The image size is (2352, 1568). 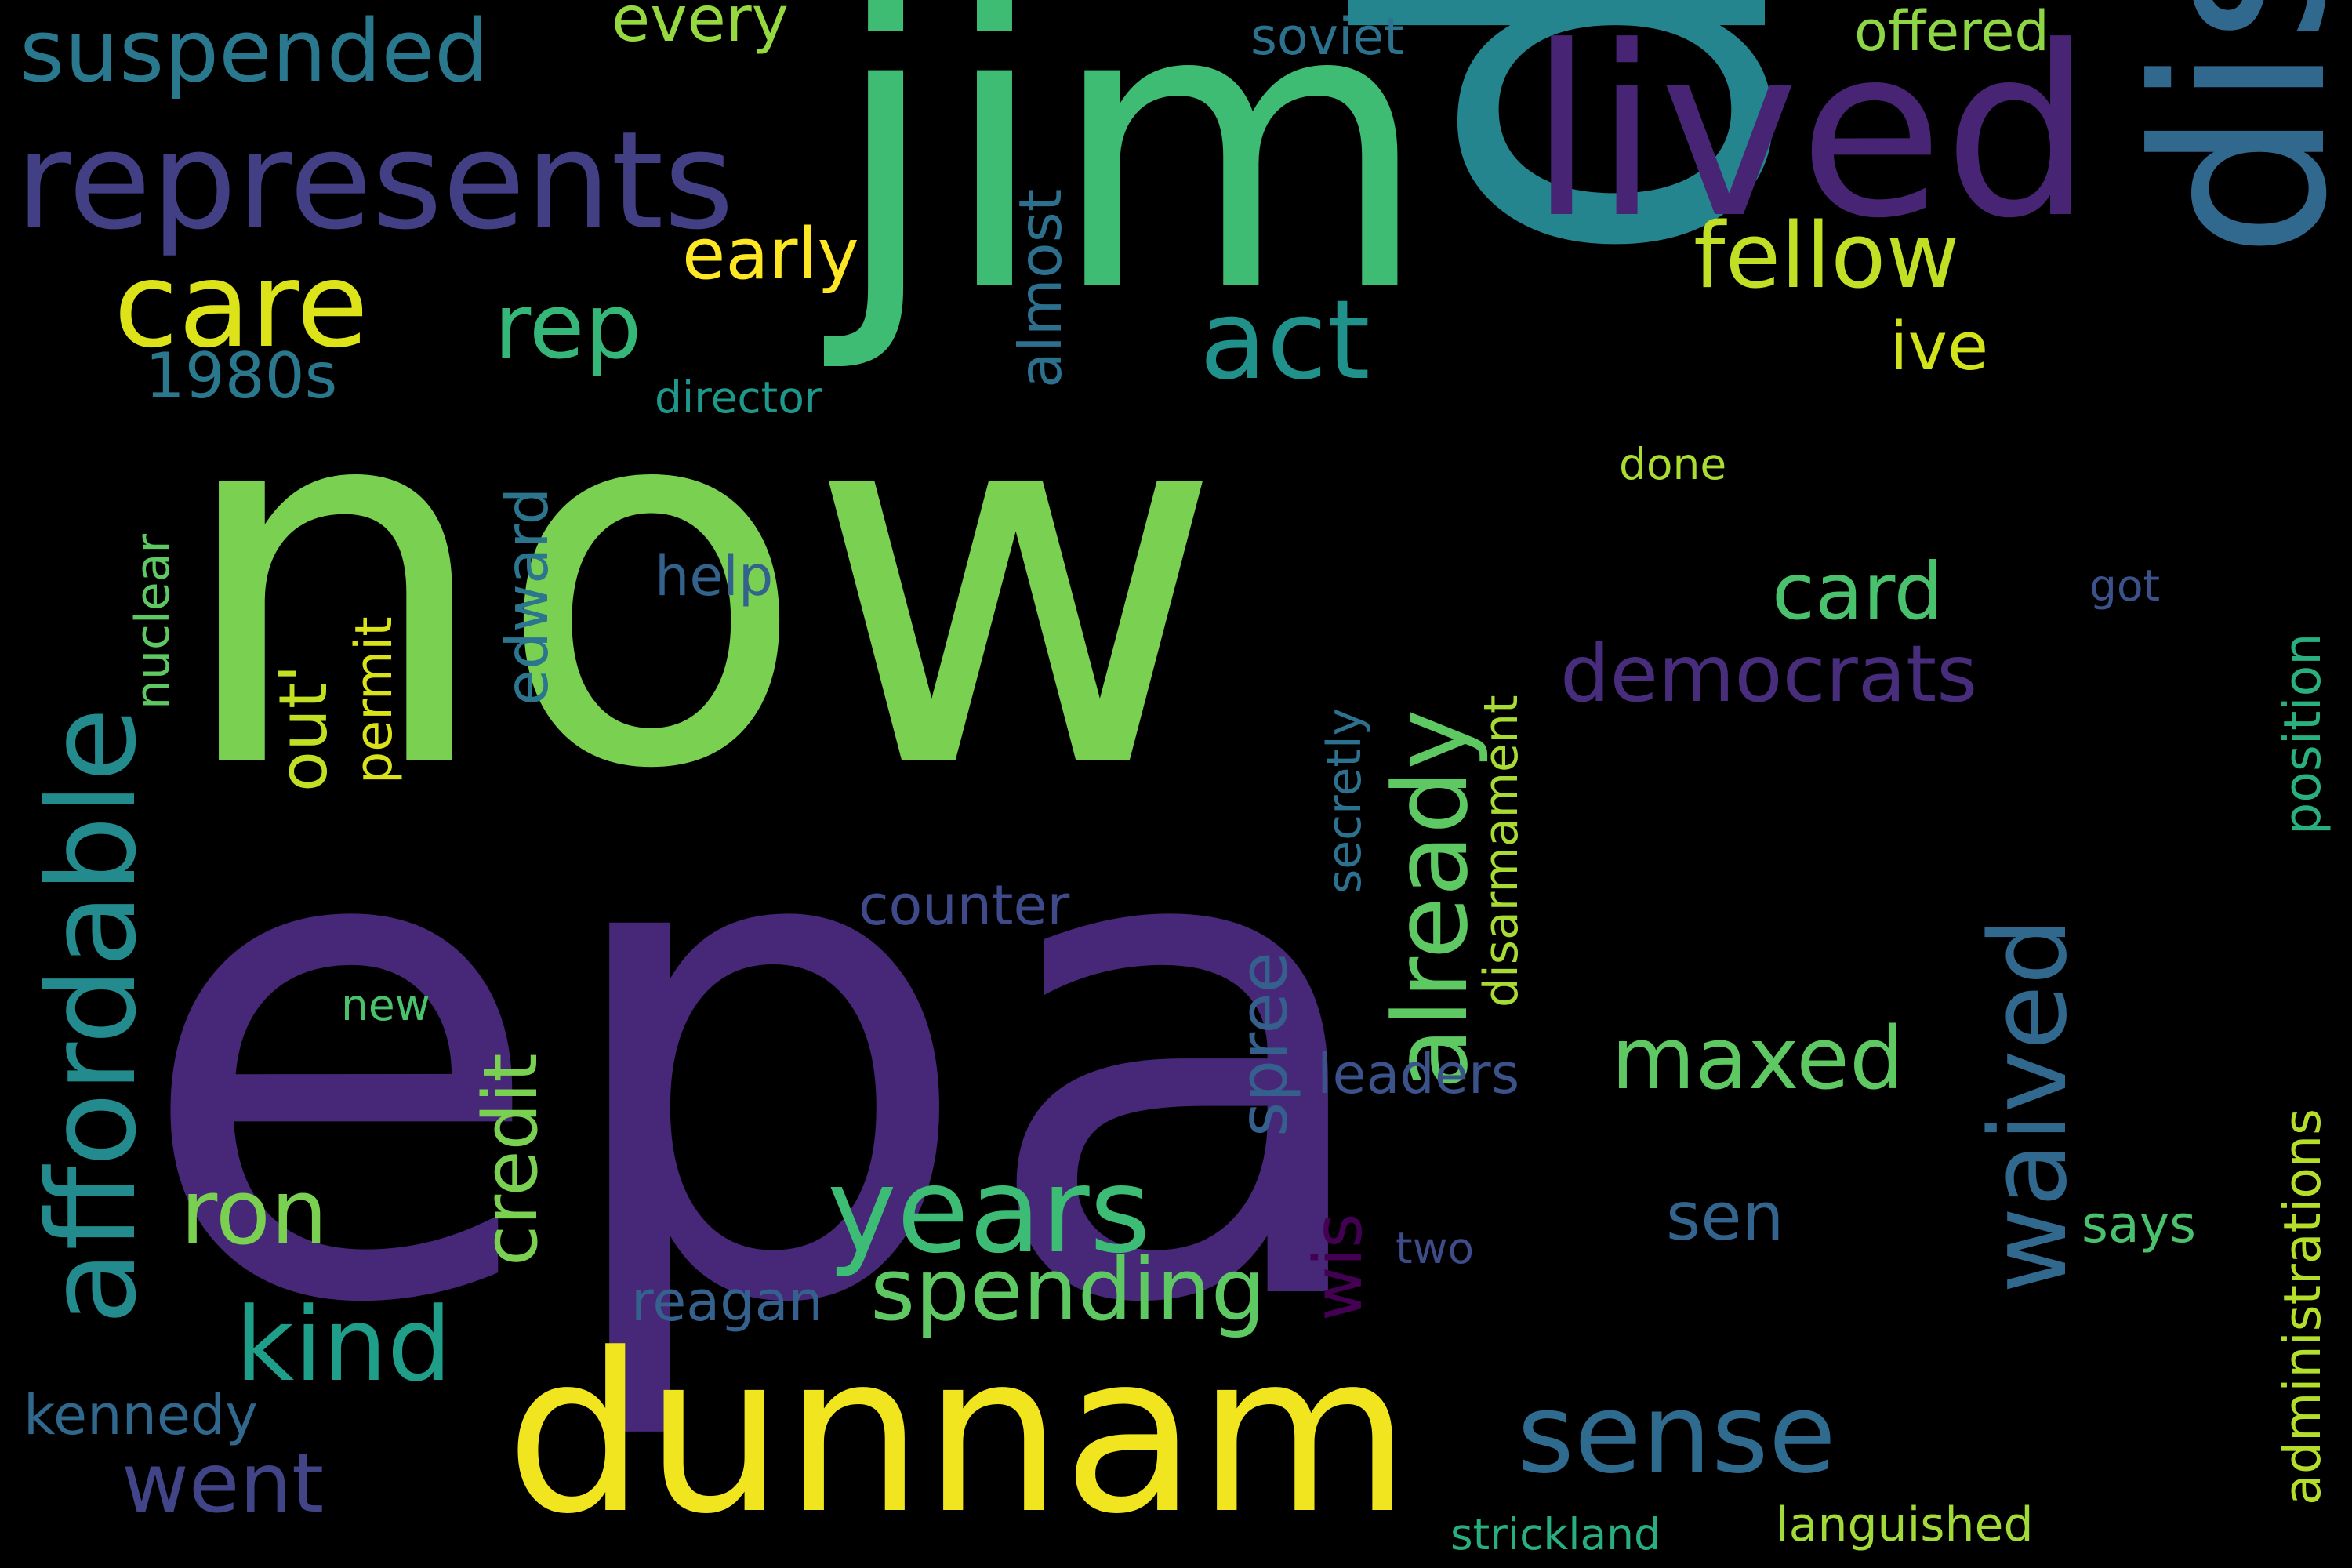 I want to click on word-went: went, so click(x=223, y=1483).